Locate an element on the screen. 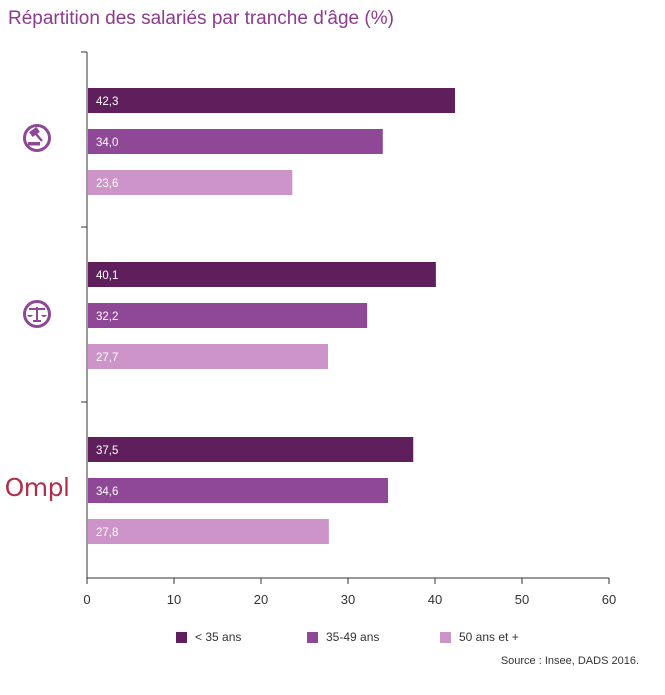 The width and height of the screenshot is (665, 695). x-tick-label: 60 is located at coordinates (609, 599).